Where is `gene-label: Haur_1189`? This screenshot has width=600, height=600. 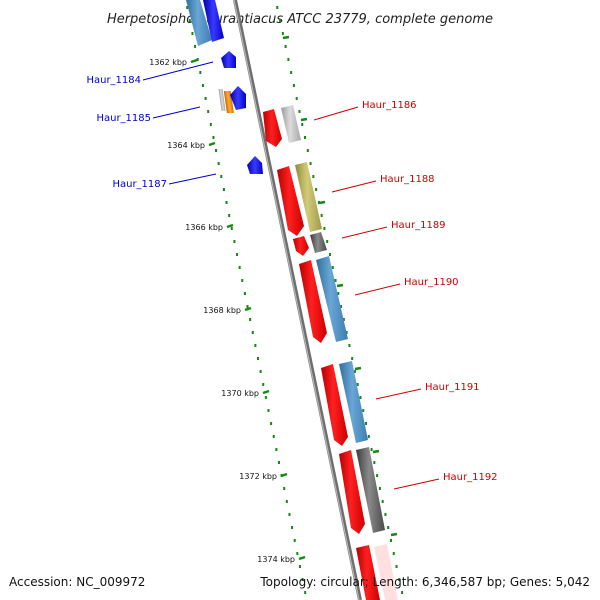 gene-label: Haur_1189 is located at coordinates (418, 225).